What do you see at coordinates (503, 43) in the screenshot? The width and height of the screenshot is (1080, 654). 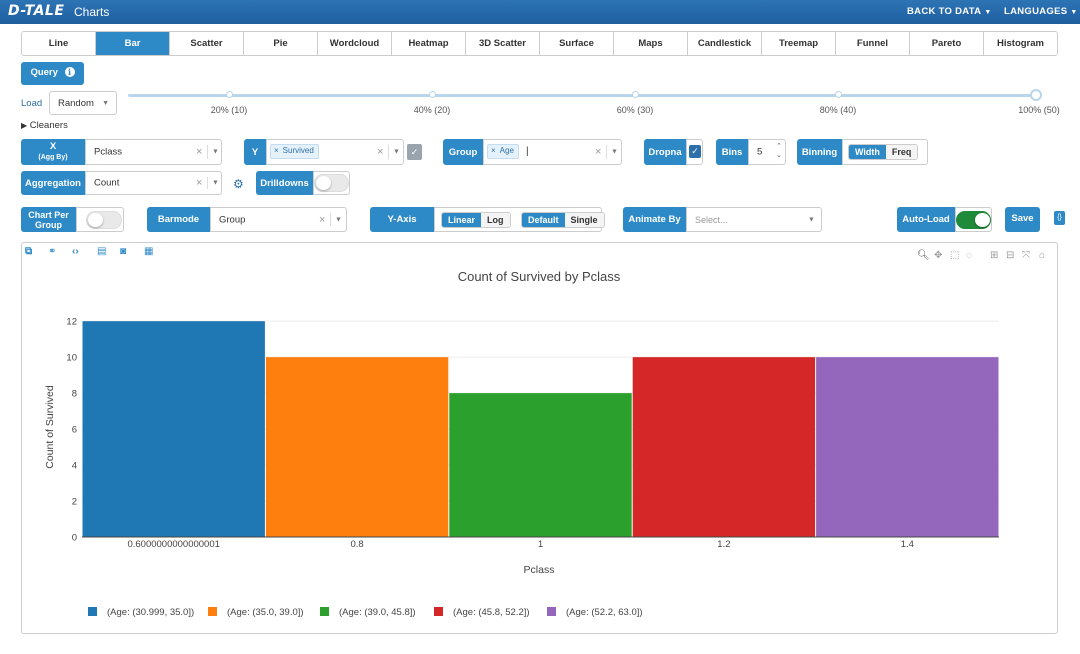 I see `tab-3d-scatter: 3D Scatter` at bounding box center [503, 43].